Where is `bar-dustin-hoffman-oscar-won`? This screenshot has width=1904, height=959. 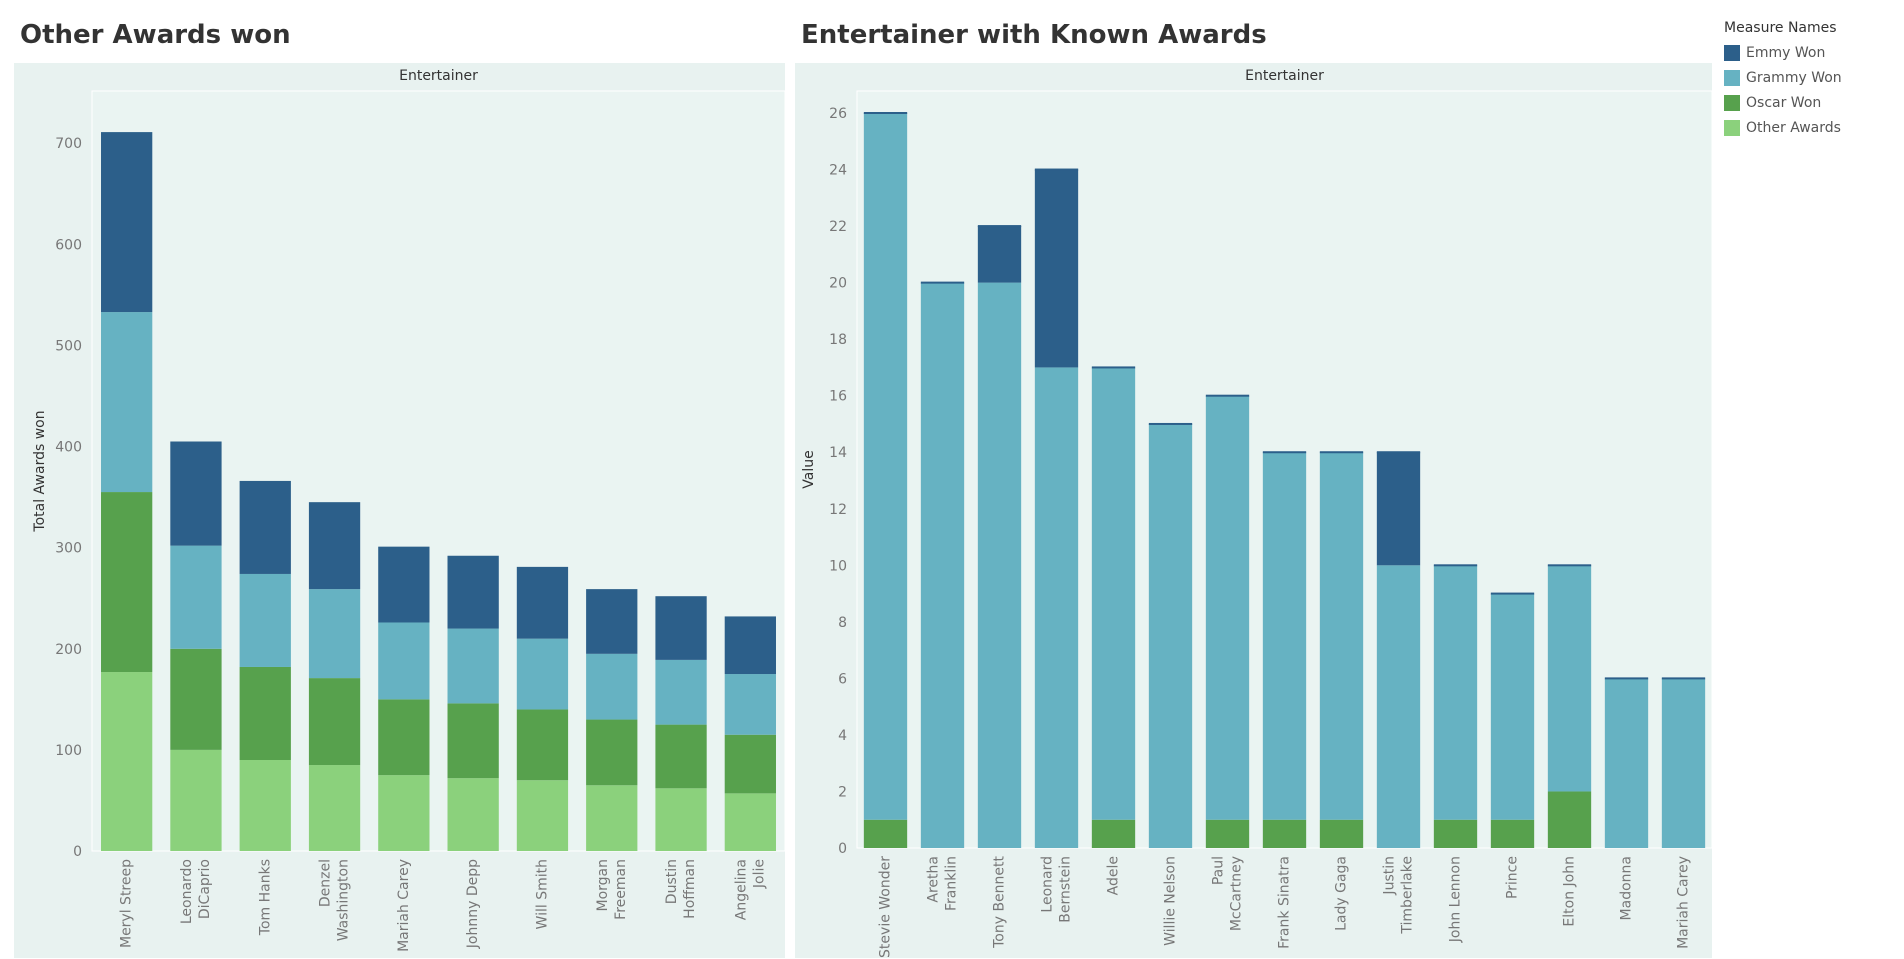
bar-dustin-hoffman-oscar-won is located at coordinates (681, 756).